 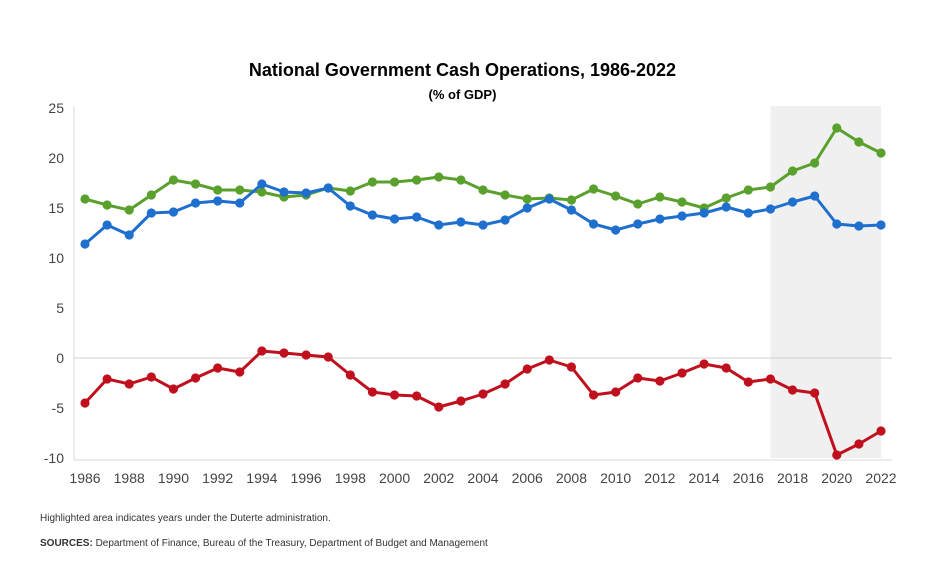 What do you see at coordinates (56, 108) in the screenshot?
I see `y-tick-label: 25` at bounding box center [56, 108].